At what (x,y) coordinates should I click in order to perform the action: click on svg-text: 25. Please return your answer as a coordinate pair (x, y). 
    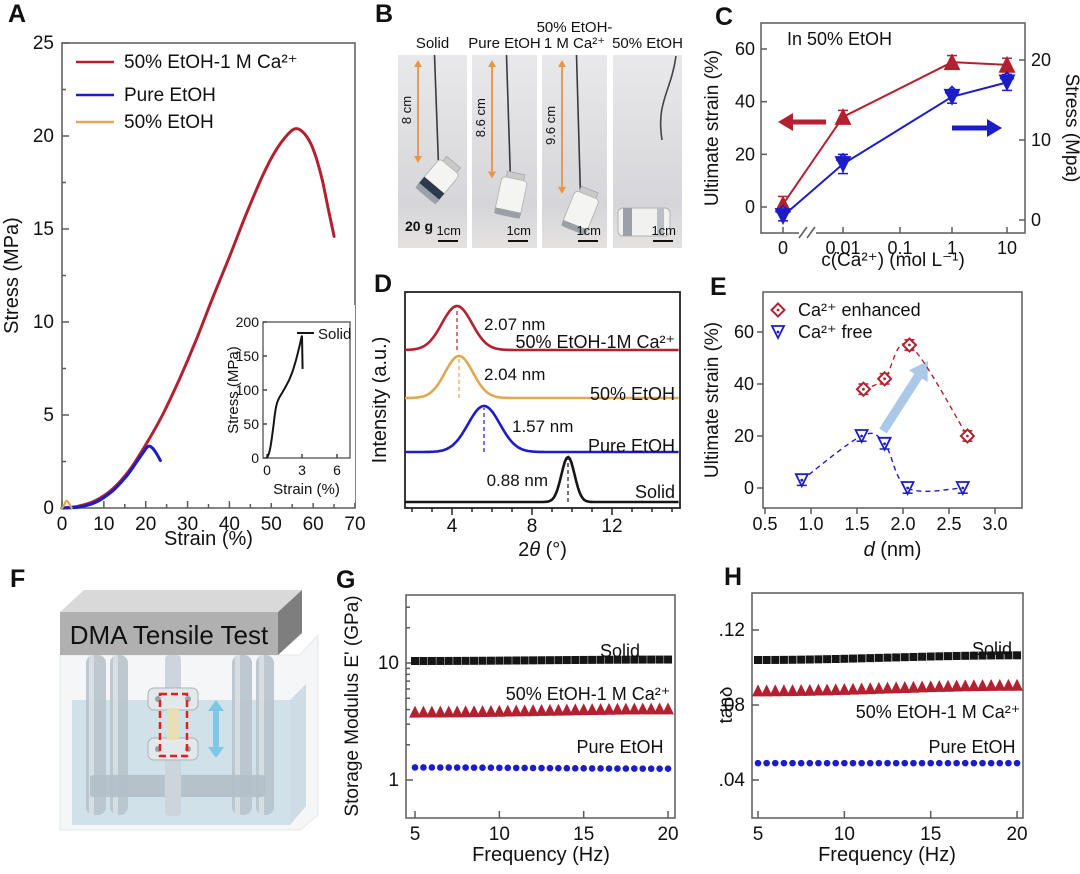
    Looking at the image, I should click on (43, 43).